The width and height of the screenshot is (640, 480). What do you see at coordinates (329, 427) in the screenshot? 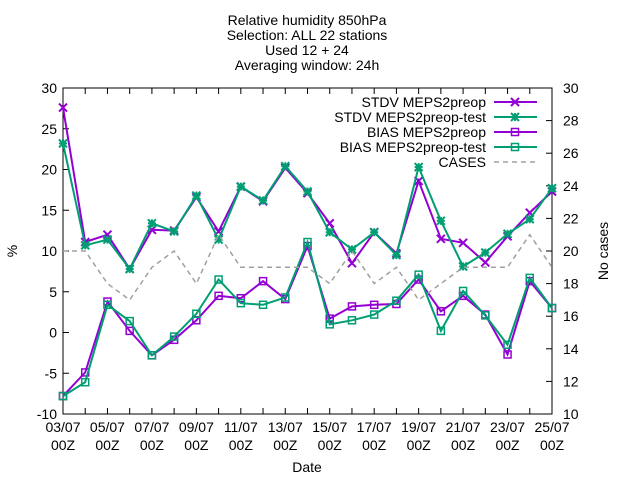
I see `x-tick-label-date: 15/07` at bounding box center [329, 427].